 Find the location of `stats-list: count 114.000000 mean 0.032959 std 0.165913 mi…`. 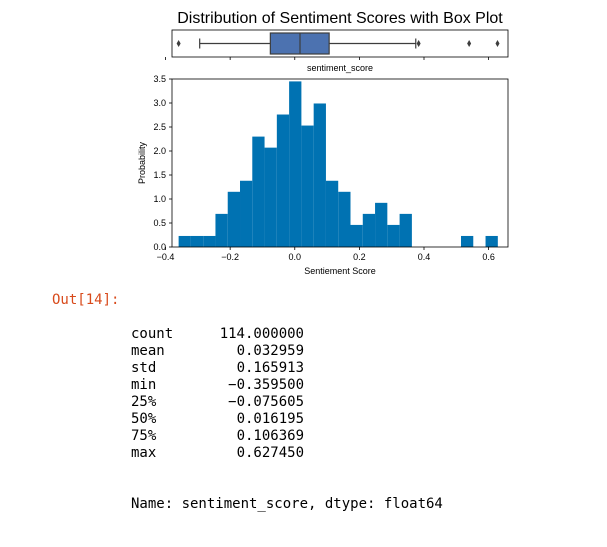

stats-list: count 114.000000 mean 0.032959 std 0.165913 mi… is located at coordinates (287, 394).